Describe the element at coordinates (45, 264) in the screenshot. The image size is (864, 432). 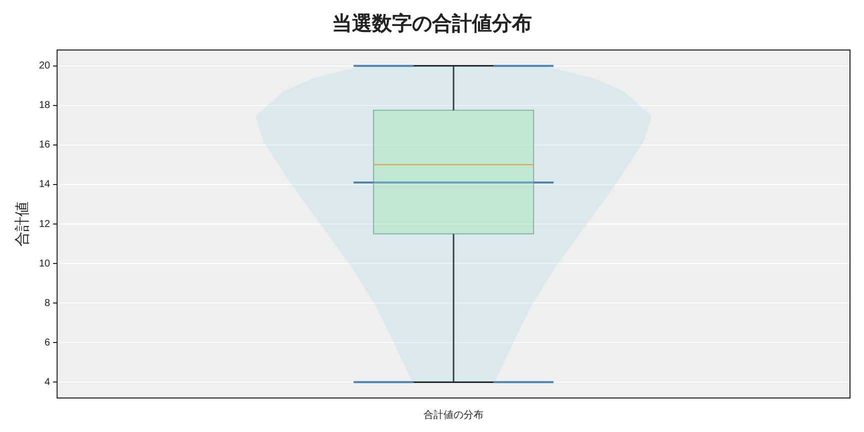
I see `y-tick-label: 10` at that location.